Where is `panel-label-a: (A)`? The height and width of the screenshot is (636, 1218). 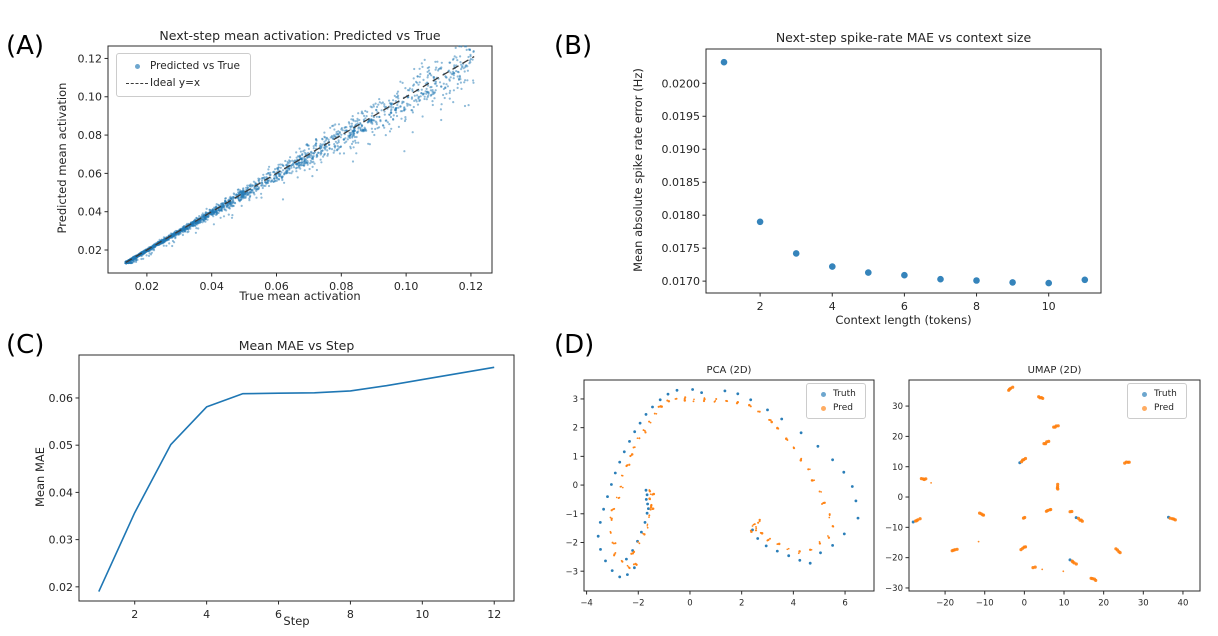
panel-label-a: (A) is located at coordinates (25, 46).